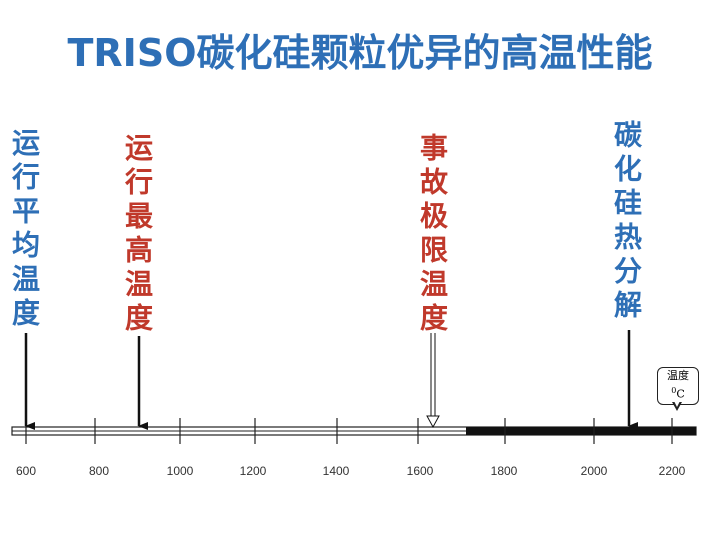 Image resolution: width=720 pixels, height=540 pixels. I want to click on tick-label-1800: 1800, so click(504, 471).